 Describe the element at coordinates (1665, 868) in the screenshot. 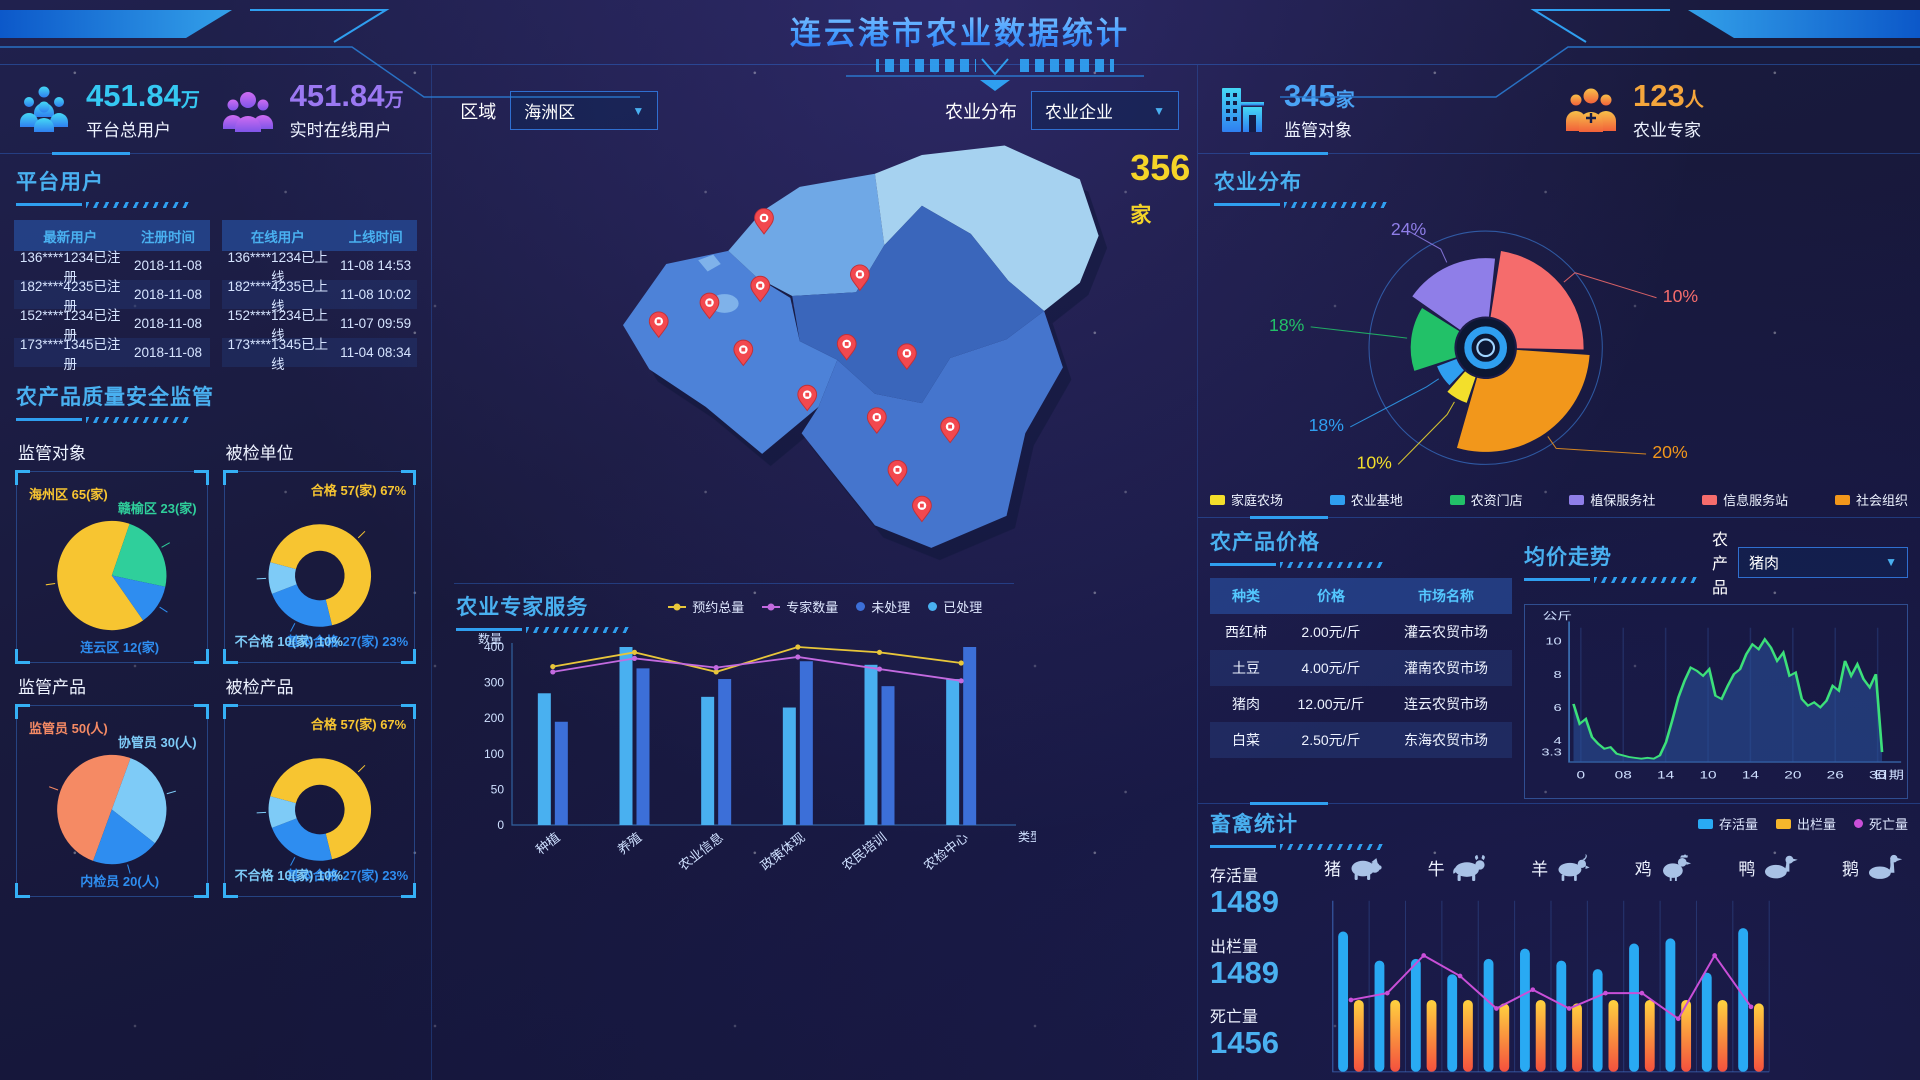

I see `animal-item: 鸡` at that location.